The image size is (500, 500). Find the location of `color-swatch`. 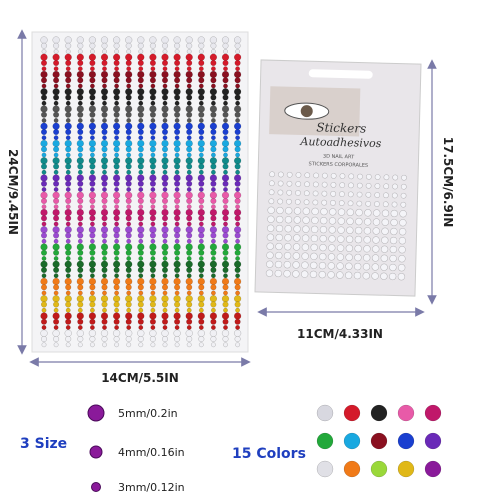

color-swatch is located at coordinates (433, 469).